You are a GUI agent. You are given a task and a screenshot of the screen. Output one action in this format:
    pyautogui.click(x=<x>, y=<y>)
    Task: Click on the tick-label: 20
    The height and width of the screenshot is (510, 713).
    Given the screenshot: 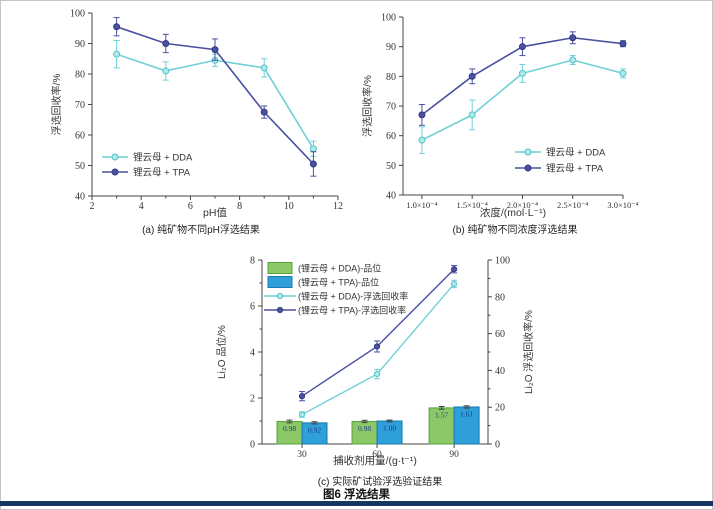 What is the action you would take?
    pyautogui.click(x=500, y=408)
    